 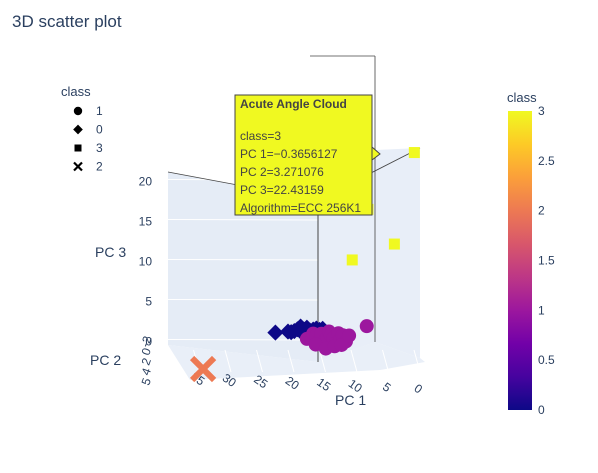 What do you see at coordinates (146, 182) in the screenshot?
I see `z-tick-label: 20` at bounding box center [146, 182].